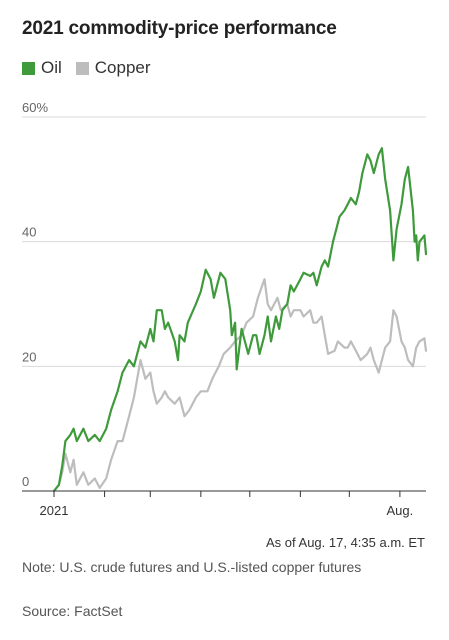 This screenshot has height=640, width=449. I want to click on legend-swatch-oil, so click(28, 68).